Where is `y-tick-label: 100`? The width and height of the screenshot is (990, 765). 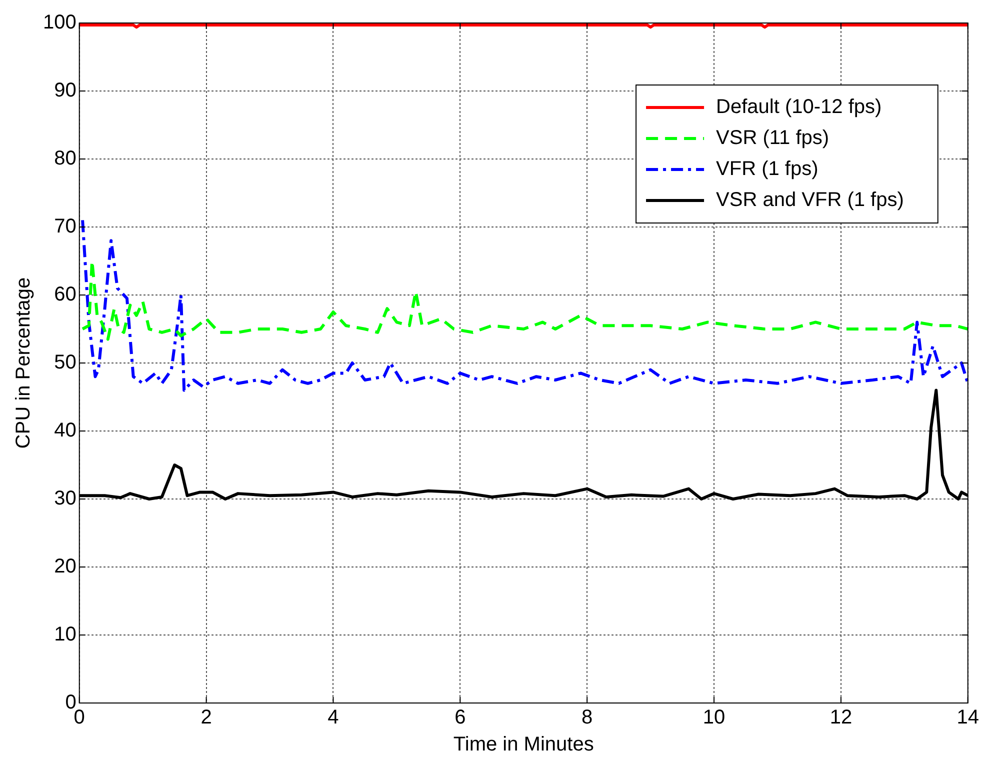 y-tick-label: 100 is located at coordinates (59, 23).